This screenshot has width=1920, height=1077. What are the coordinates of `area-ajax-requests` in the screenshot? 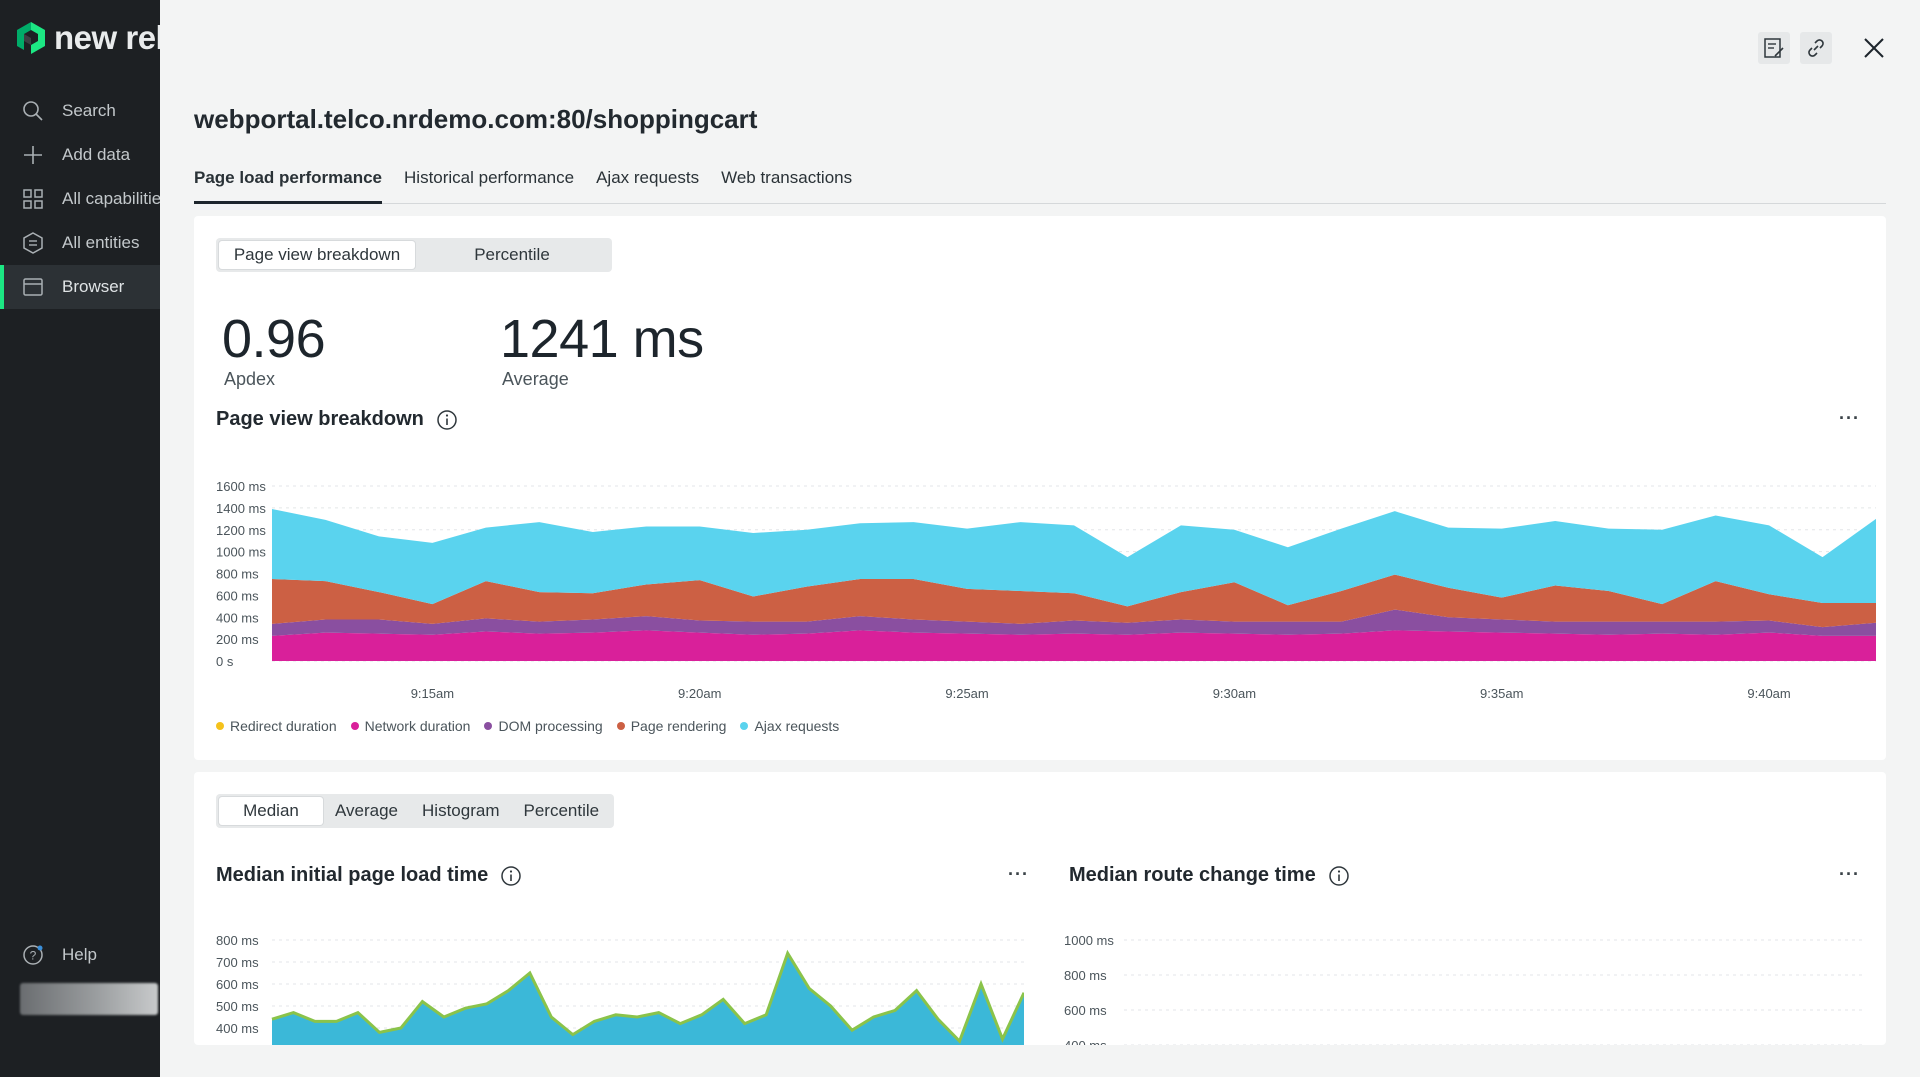 It's located at (1074, 557).